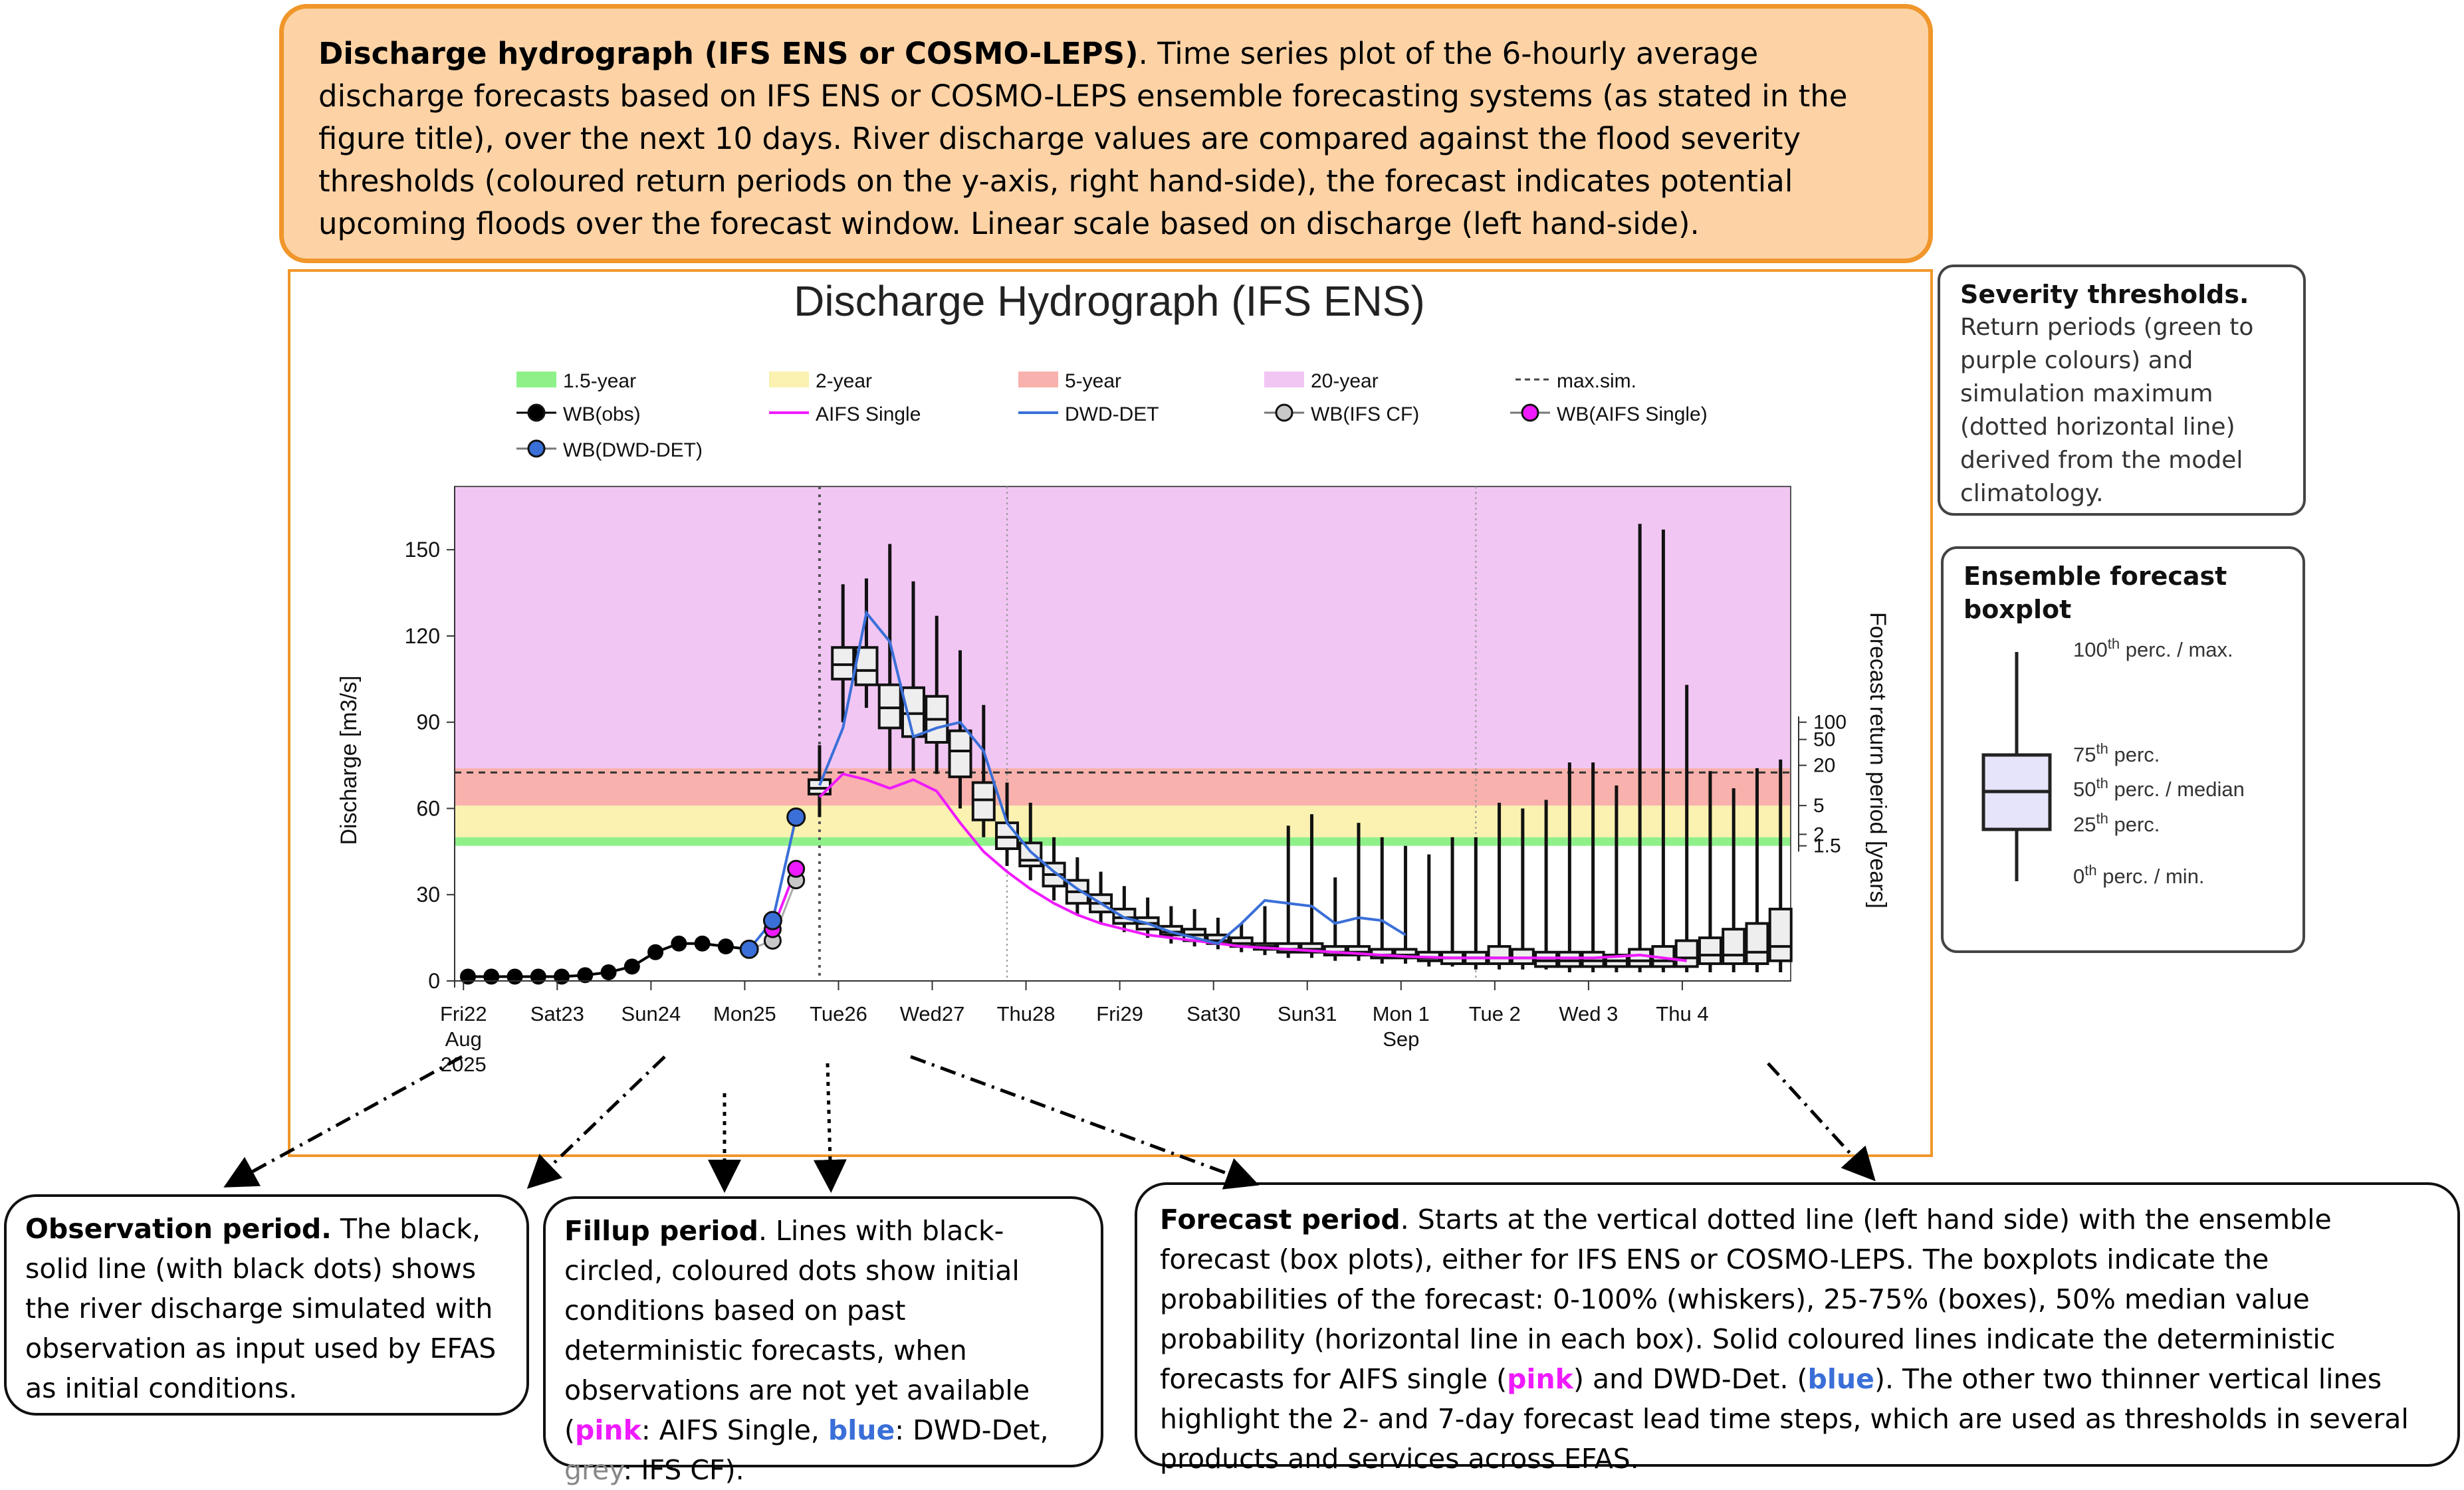 This screenshot has width=2464, height=1490. Describe the element at coordinates (1123, 841) in the screenshot. I see `band-1.5-year` at that location.